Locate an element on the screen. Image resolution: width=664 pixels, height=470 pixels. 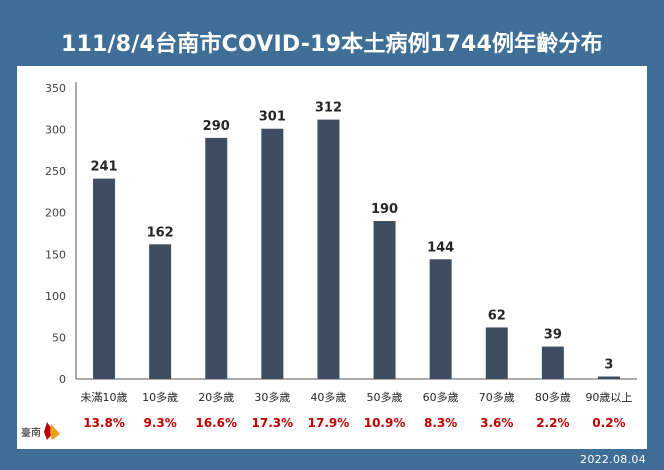
data-label: 62 is located at coordinates (497, 315).